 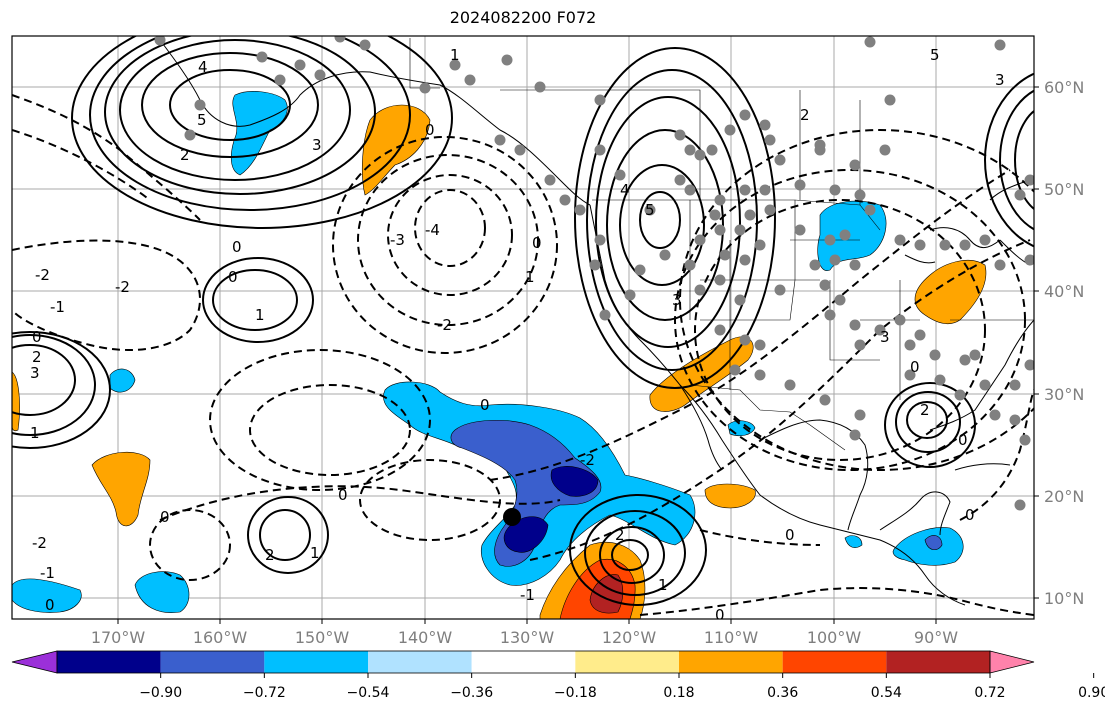 I want to click on clabel-sp-0: 0, so click(x=343, y=495).